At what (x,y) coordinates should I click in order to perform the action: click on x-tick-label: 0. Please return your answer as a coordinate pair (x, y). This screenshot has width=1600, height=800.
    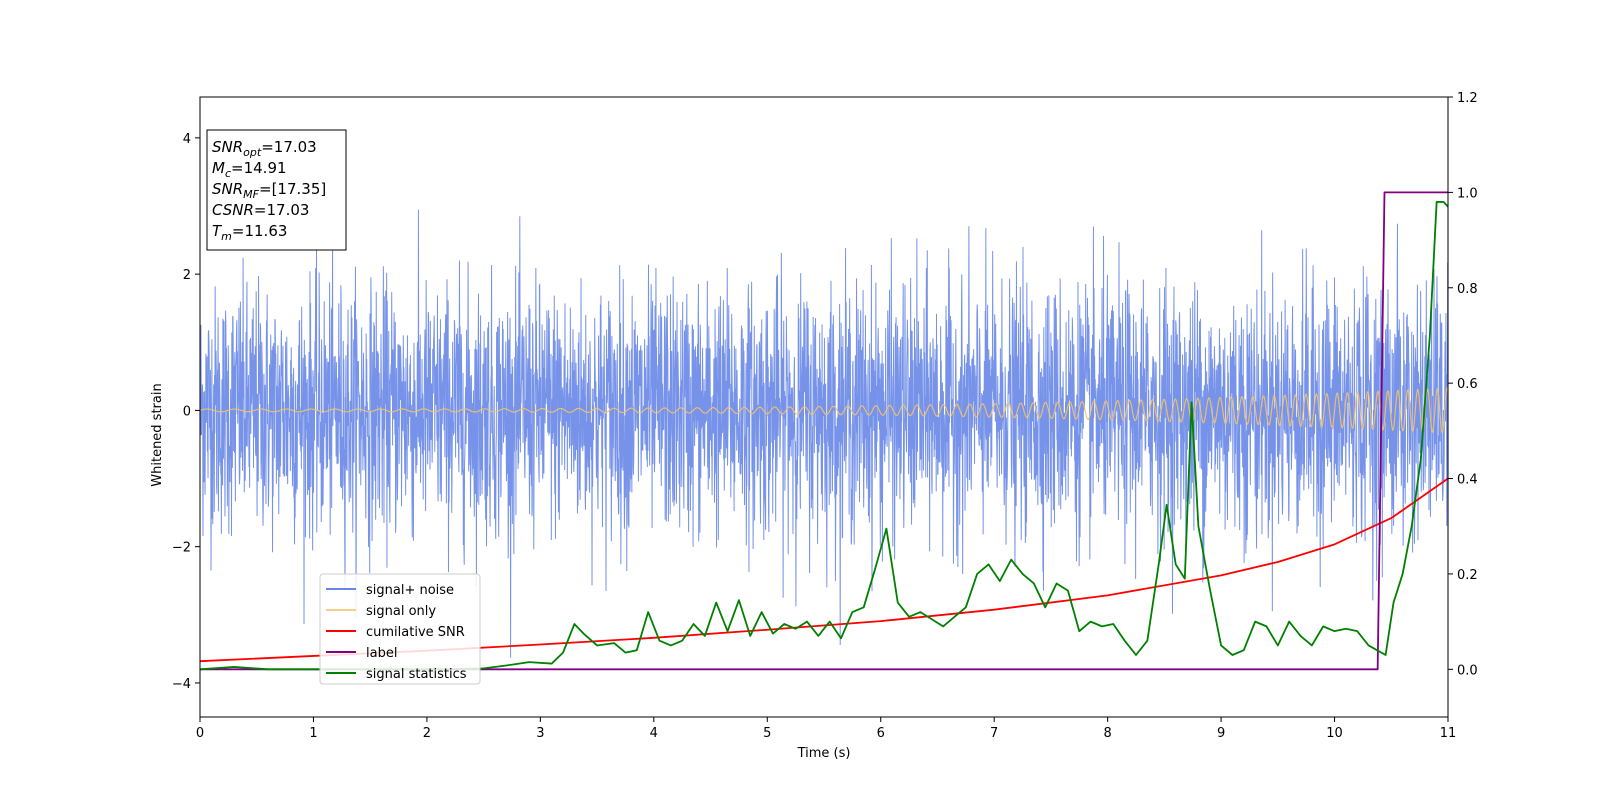
    Looking at the image, I should click on (200, 733).